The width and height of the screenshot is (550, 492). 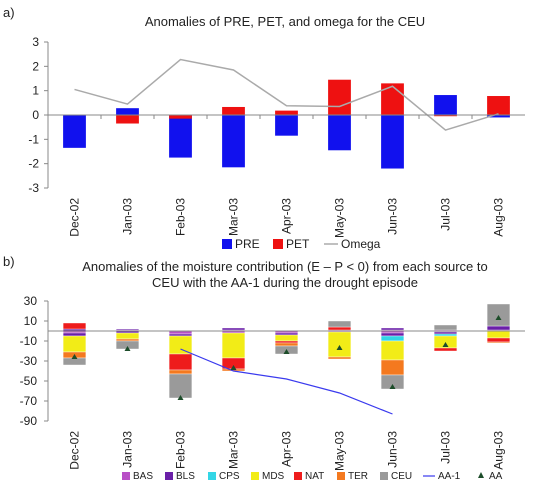 What do you see at coordinates (449, 476) in the screenshot?
I see `legend-label-aa-1: AA-1` at bounding box center [449, 476].